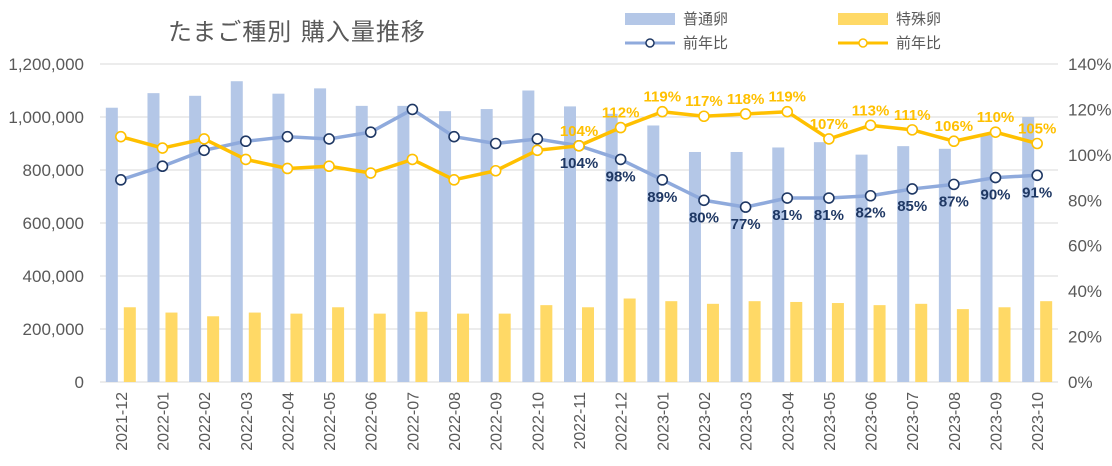  Describe the element at coordinates (704, 101) in the screenshot. I see `special-yoy-data-label: 117%` at that location.